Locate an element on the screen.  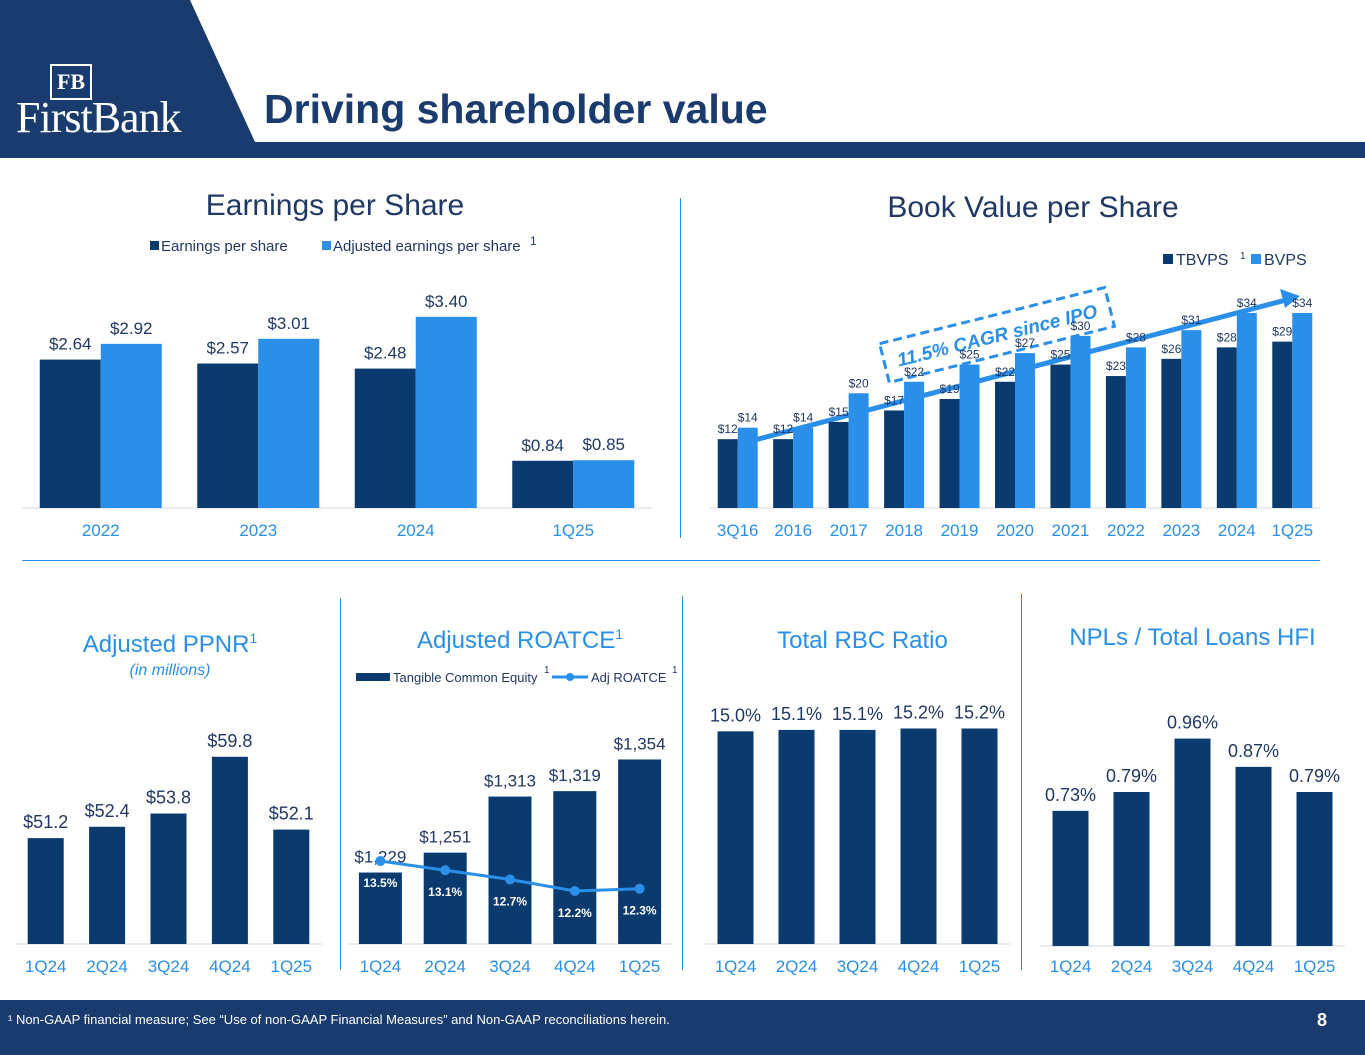
bvps-legend-swatch is located at coordinates (1168, 259).